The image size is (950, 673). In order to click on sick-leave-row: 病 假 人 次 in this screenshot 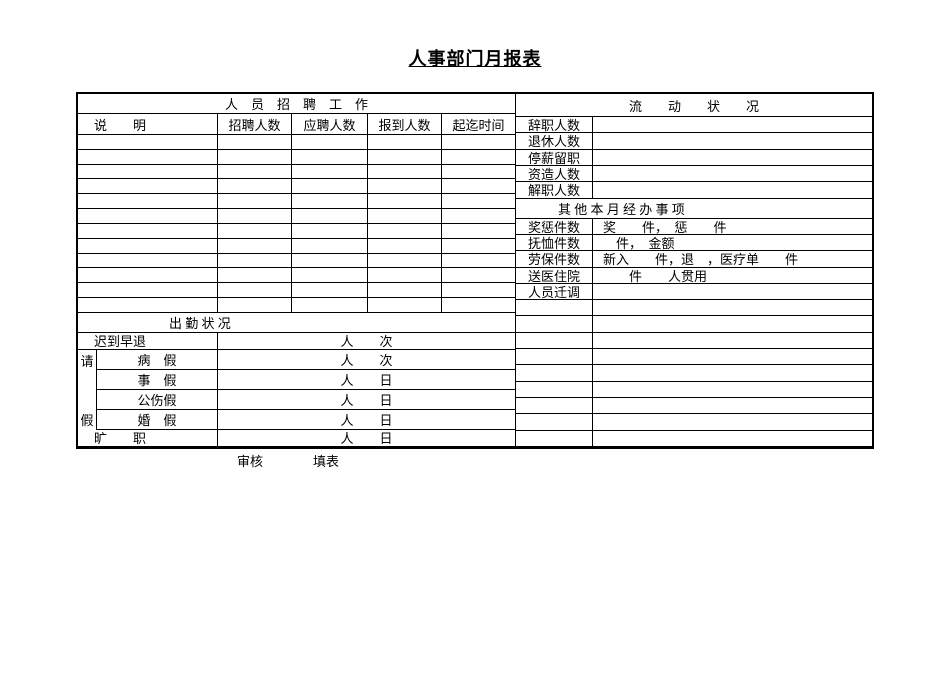, I will do `click(306, 359)`.